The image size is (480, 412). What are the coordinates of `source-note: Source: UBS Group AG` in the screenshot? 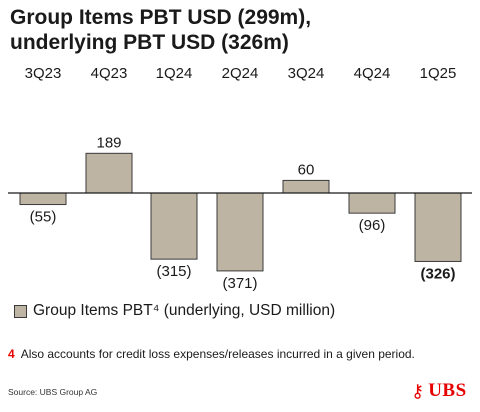 It's located at (53, 392).